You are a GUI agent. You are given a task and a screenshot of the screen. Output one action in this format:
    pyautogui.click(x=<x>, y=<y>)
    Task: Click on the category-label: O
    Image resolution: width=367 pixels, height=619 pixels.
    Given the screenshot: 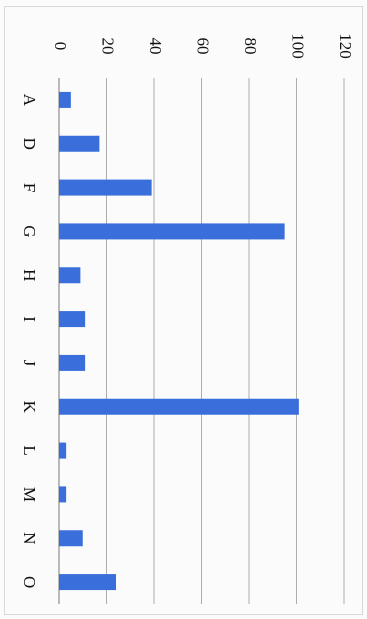 What is the action you would take?
    pyautogui.click(x=29, y=582)
    